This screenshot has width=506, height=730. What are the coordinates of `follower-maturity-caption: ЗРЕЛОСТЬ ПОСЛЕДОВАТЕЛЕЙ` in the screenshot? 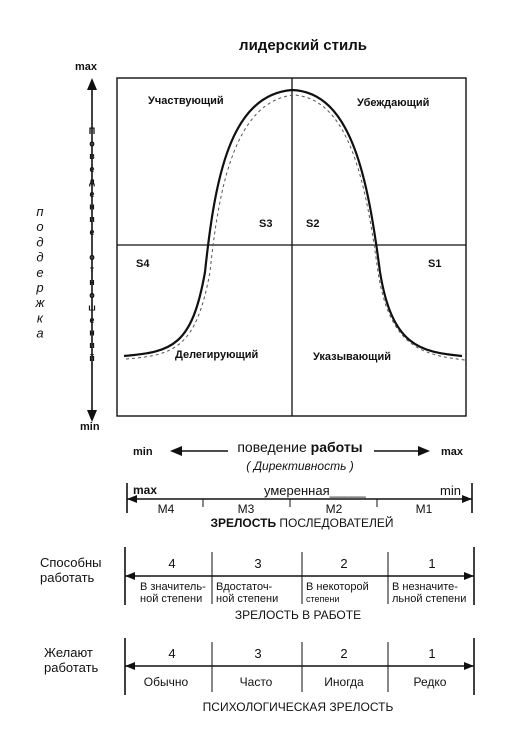 It's located at (301, 522).